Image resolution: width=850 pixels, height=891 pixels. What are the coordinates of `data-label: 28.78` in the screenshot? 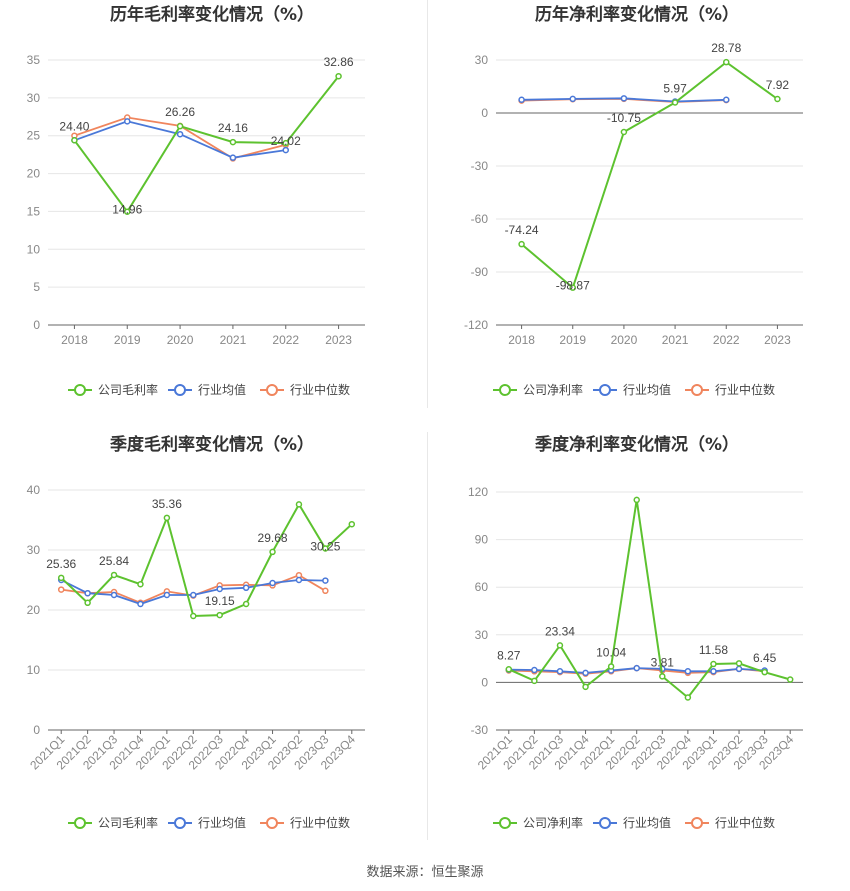 It's located at (726, 48).